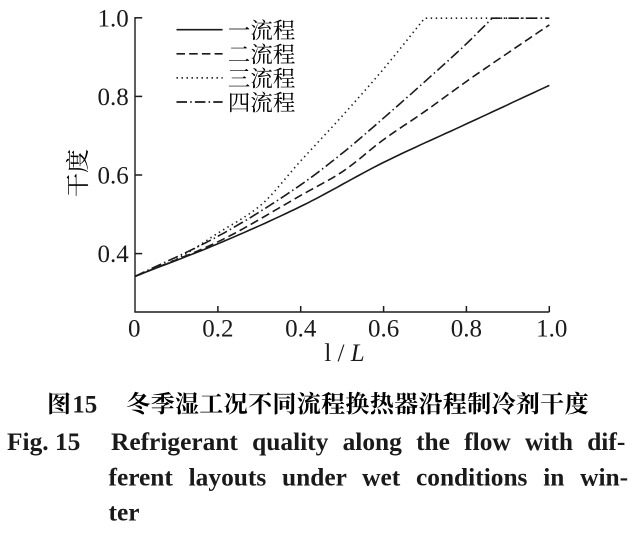 The image size is (638, 537). What do you see at coordinates (344, 353) in the screenshot?
I see `svg-text: l / L` at bounding box center [344, 353].